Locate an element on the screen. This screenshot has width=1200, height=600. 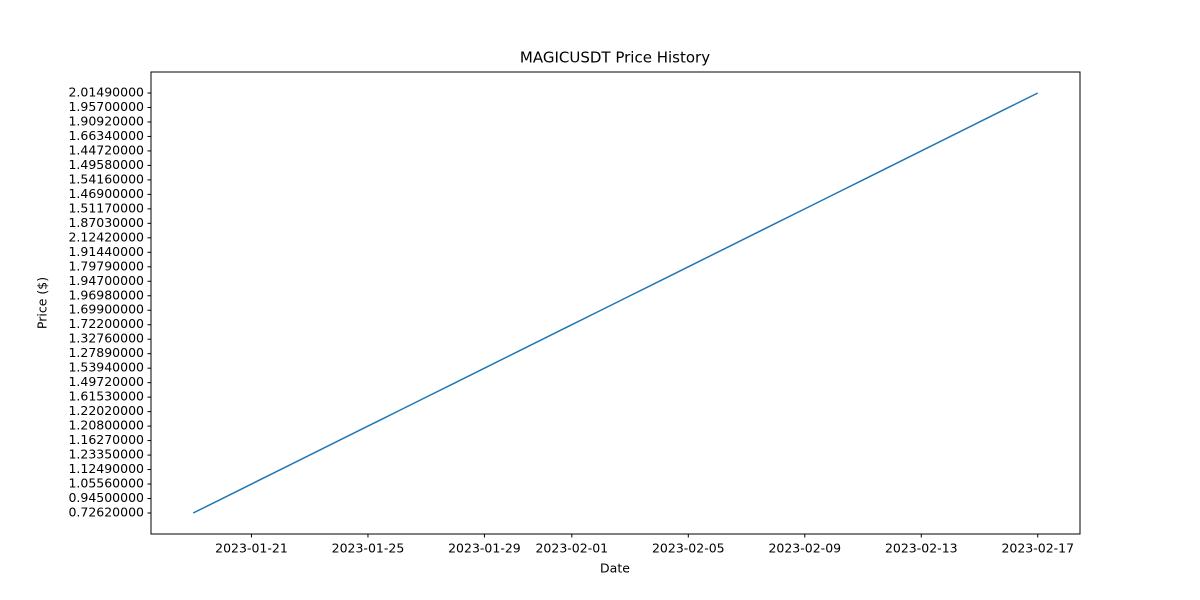
y-tick-label: 1.66340000 is located at coordinates (106, 135).